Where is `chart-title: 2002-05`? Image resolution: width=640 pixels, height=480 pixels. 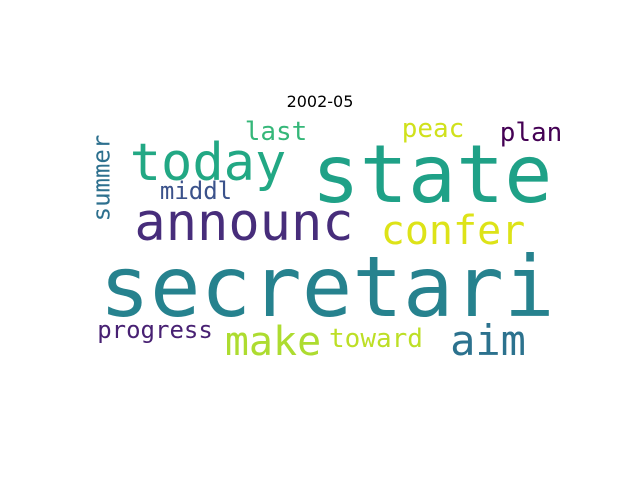 chart-title: 2002-05 is located at coordinates (320, 101).